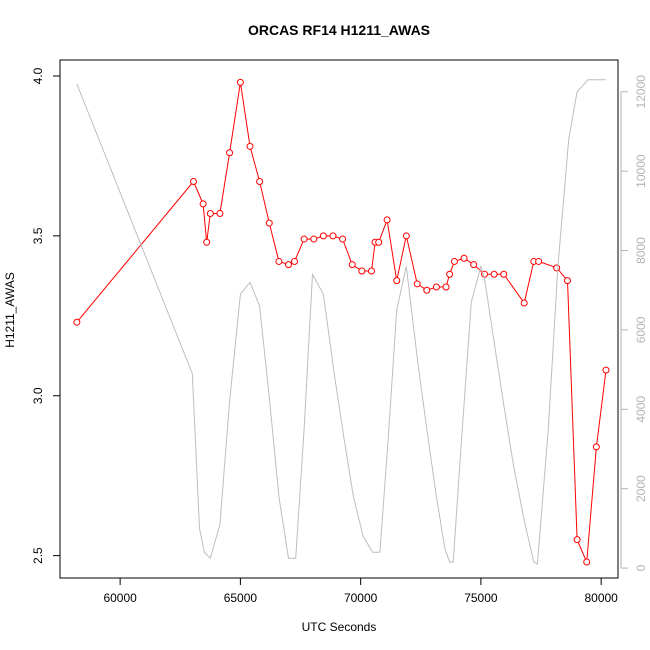  What do you see at coordinates (339, 30) in the screenshot?
I see `chart-title: ORCAS RF14 H1211_AWAS` at bounding box center [339, 30].